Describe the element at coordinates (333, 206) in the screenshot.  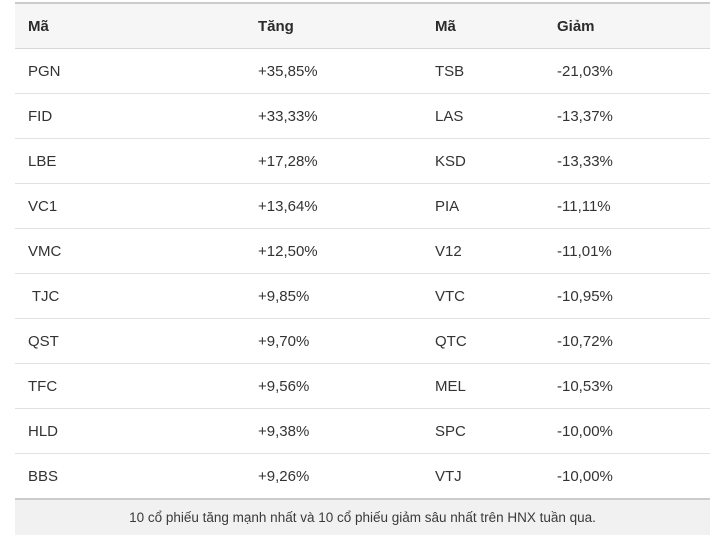
I see `gain-value-cell: +13,64%` at that location.